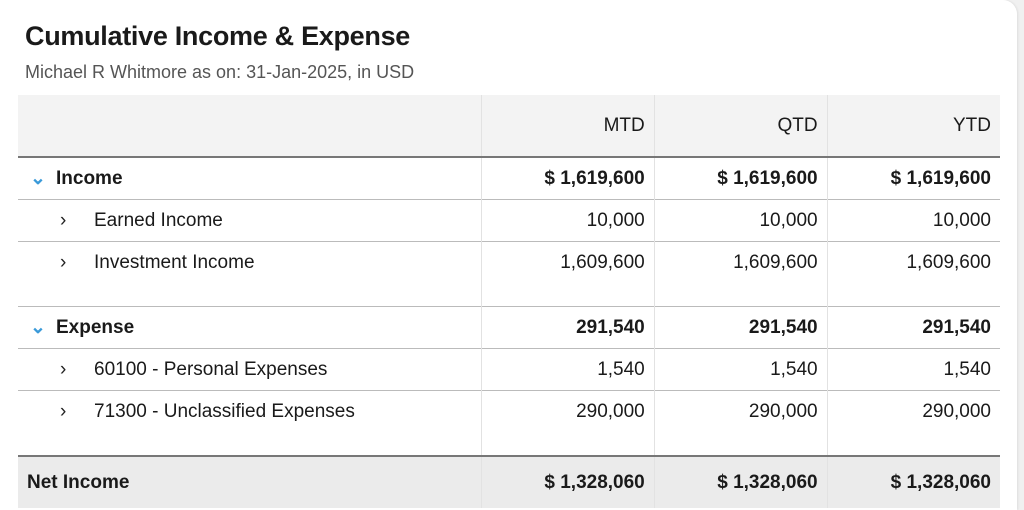 The width and height of the screenshot is (1024, 510). What do you see at coordinates (89, 178) in the screenshot?
I see `row-label: Income` at bounding box center [89, 178].